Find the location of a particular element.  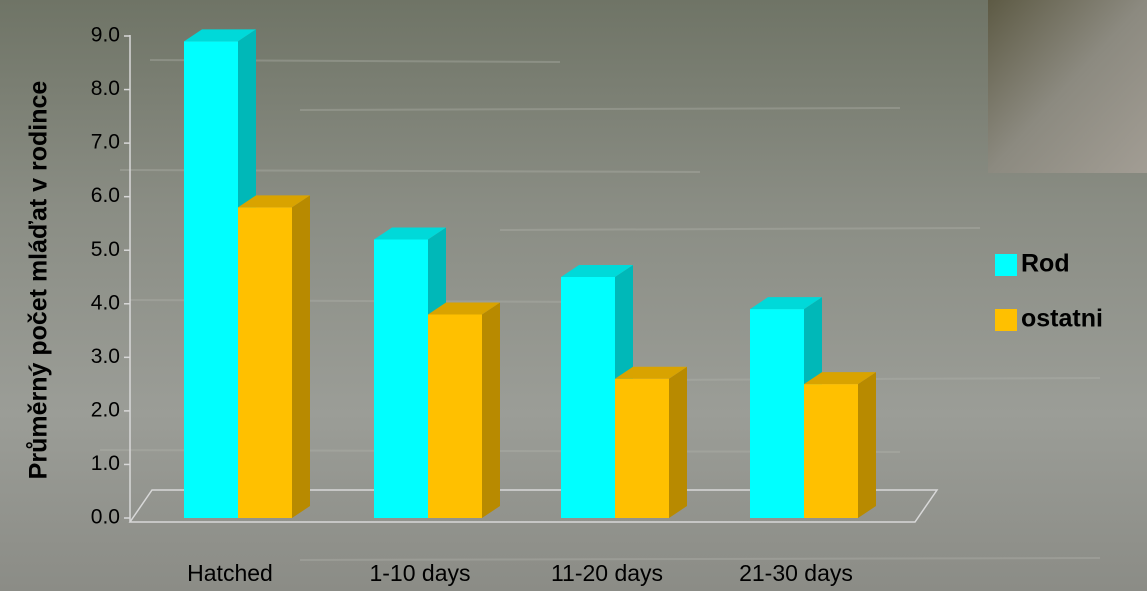

y-tick-label: 8.0 is located at coordinates (105, 88).